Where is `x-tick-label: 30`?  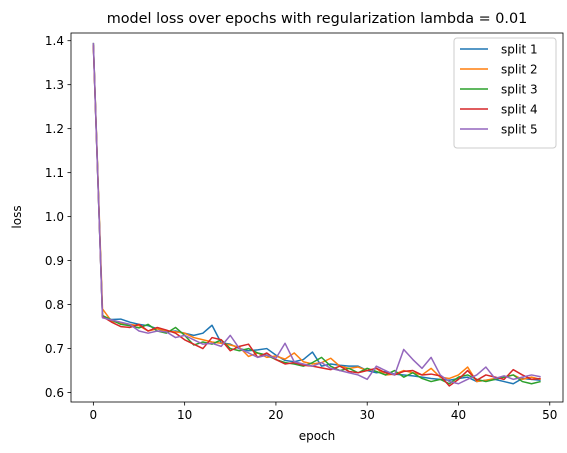
x-tick-label: 30 is located at coordinates (367, 415).